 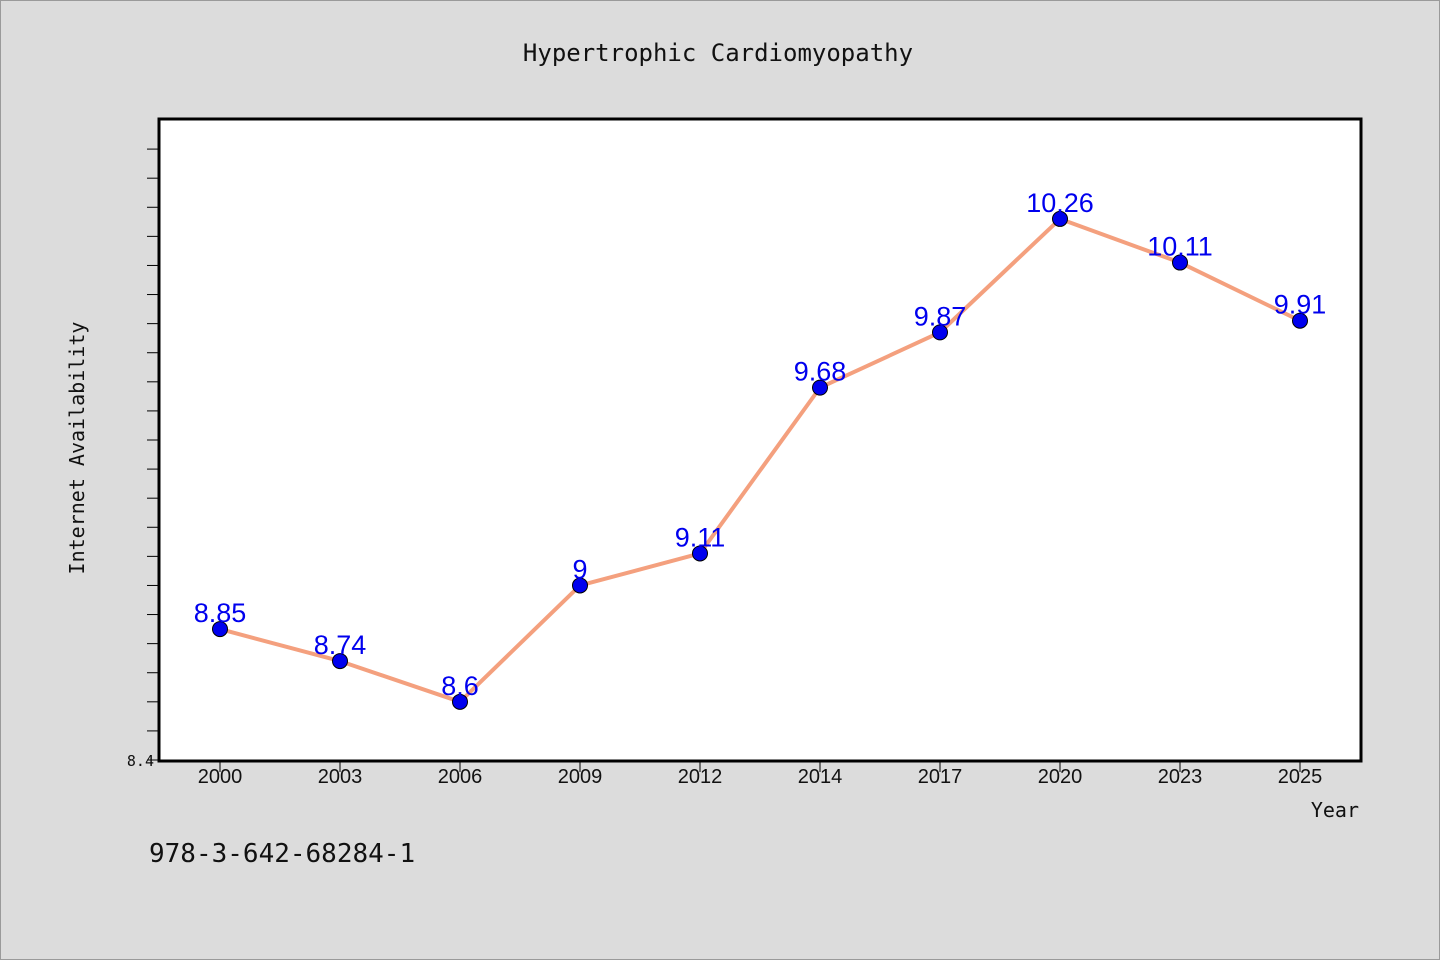 What do you see at coordinates (1335, 810) in the screenshot?
I see `x-axis-label: Year` at bounding box center [1335, 810].